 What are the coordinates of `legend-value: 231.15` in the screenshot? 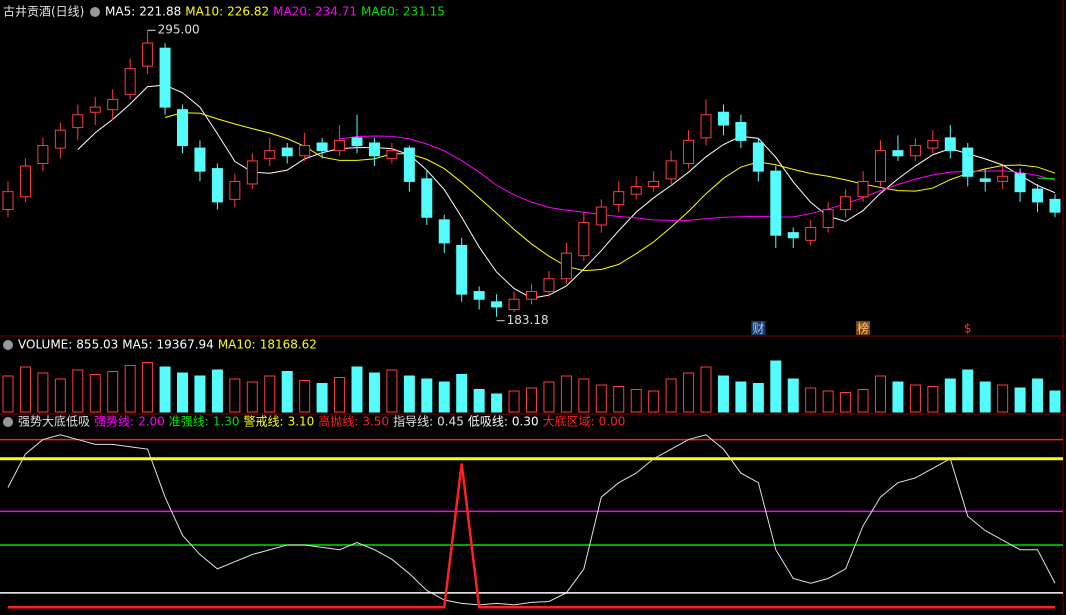 It's located at (424, 12).